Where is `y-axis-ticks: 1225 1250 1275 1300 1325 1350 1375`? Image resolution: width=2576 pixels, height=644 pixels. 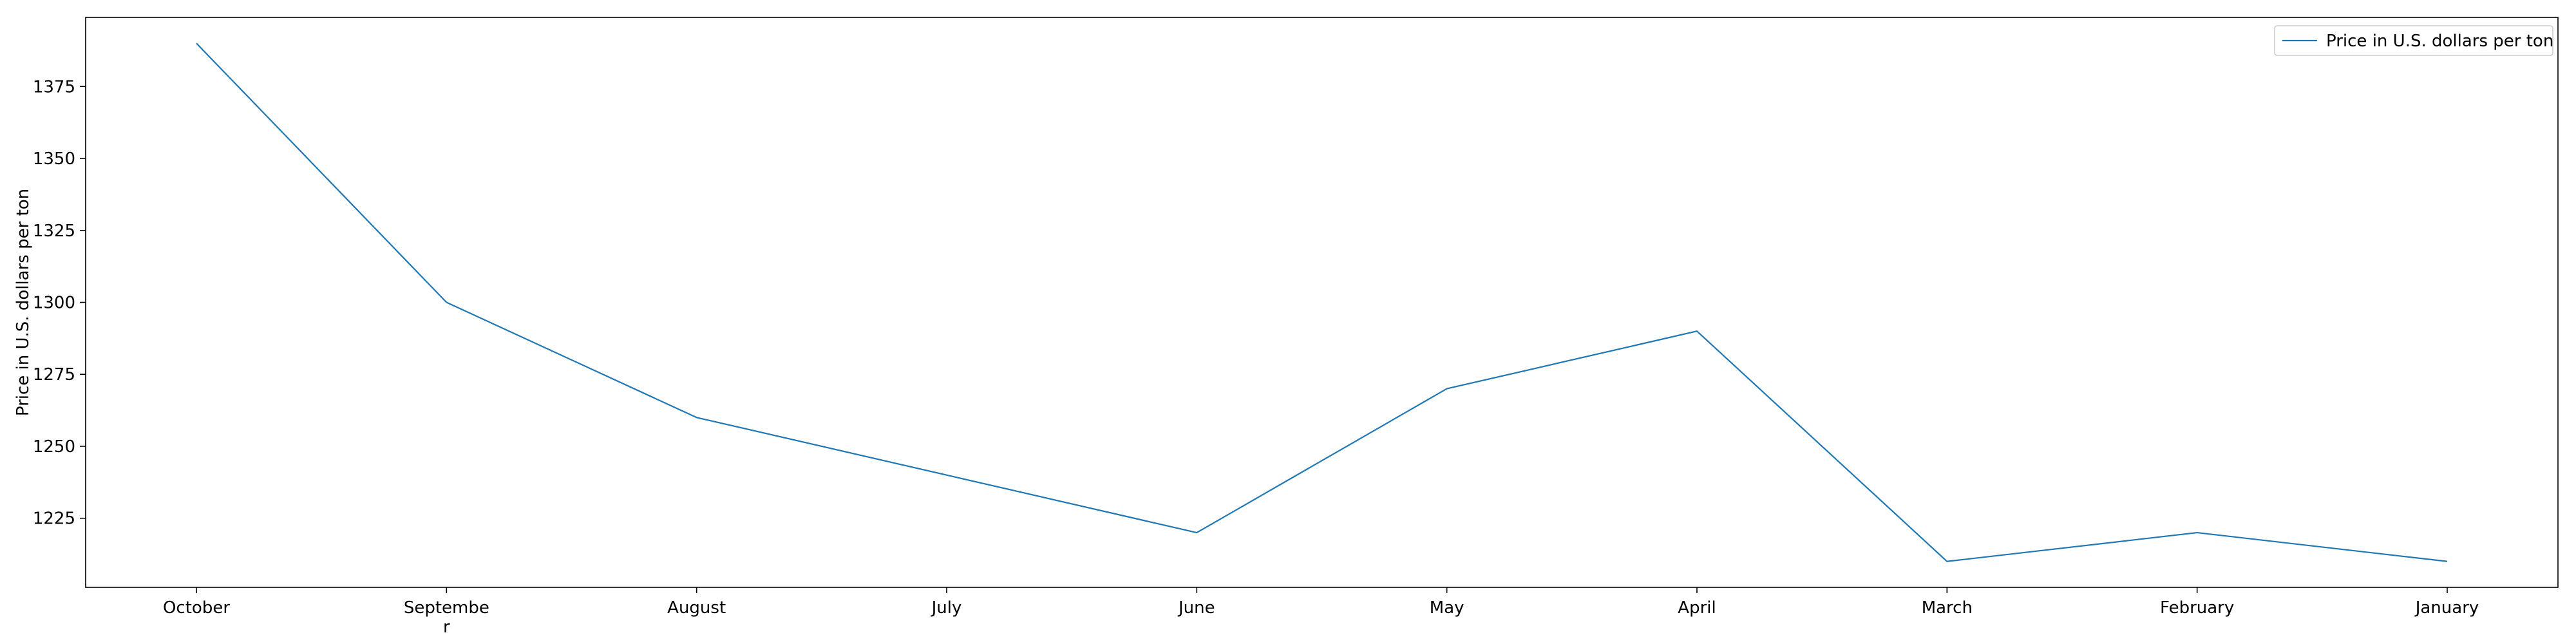 y-axis-ticks: 1225 1250 1275 1300 1325 1350 1375 is located at coordinates (60, 303).